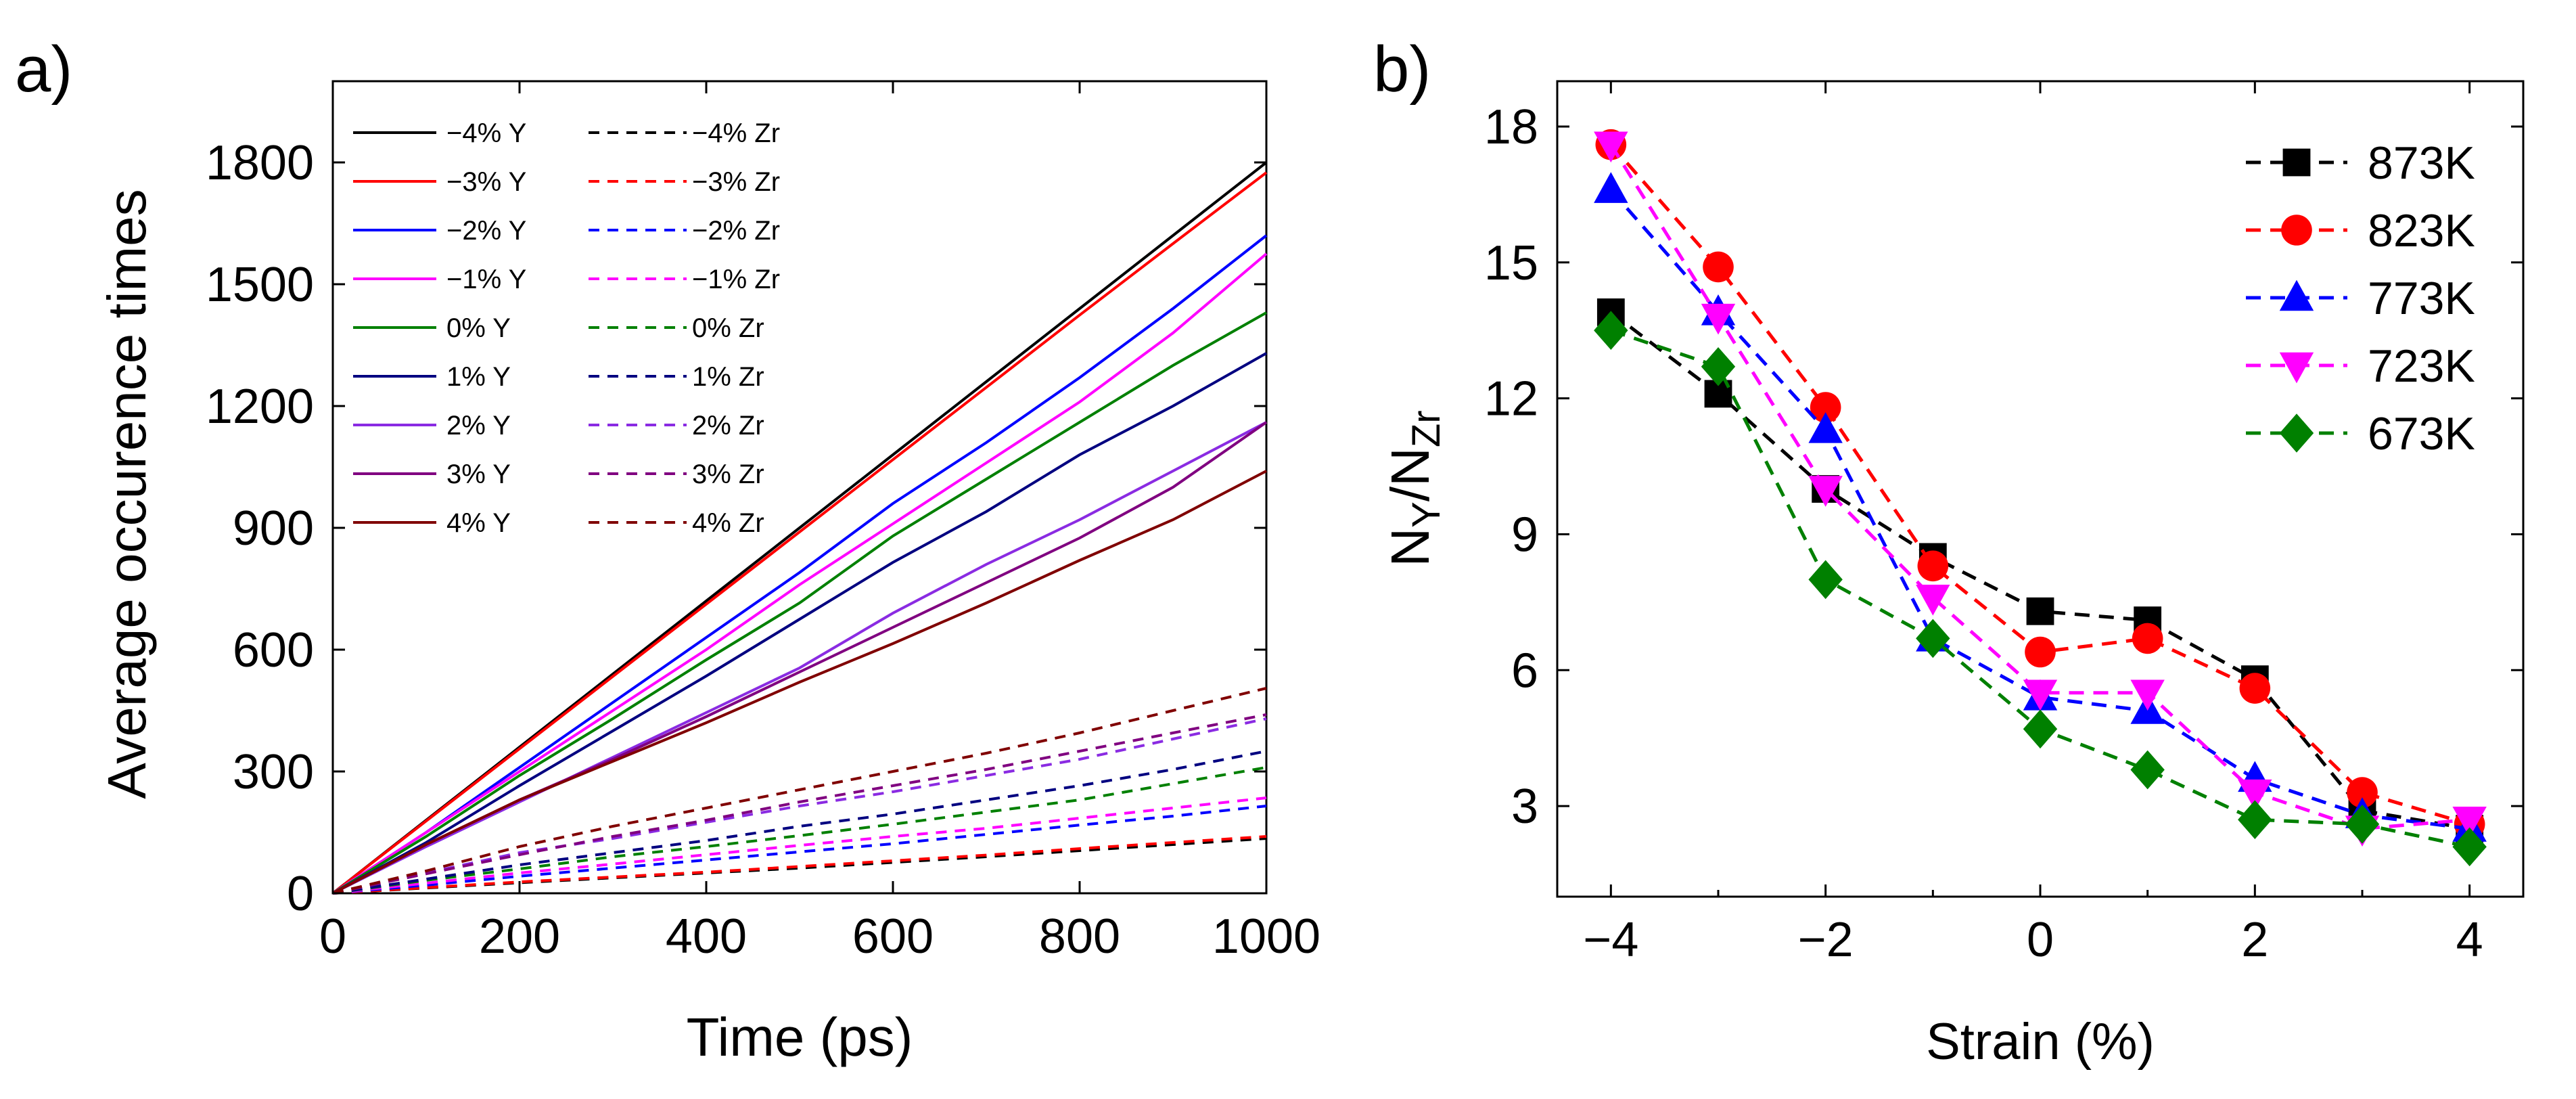 This screenshot has width=2576, height=1099. What do you see at coordinates (2360, 298) in the screenshot?
I see `panel-b-legend: 873K 823K 773K 723K 673K` at bounding box center [2360, 298].